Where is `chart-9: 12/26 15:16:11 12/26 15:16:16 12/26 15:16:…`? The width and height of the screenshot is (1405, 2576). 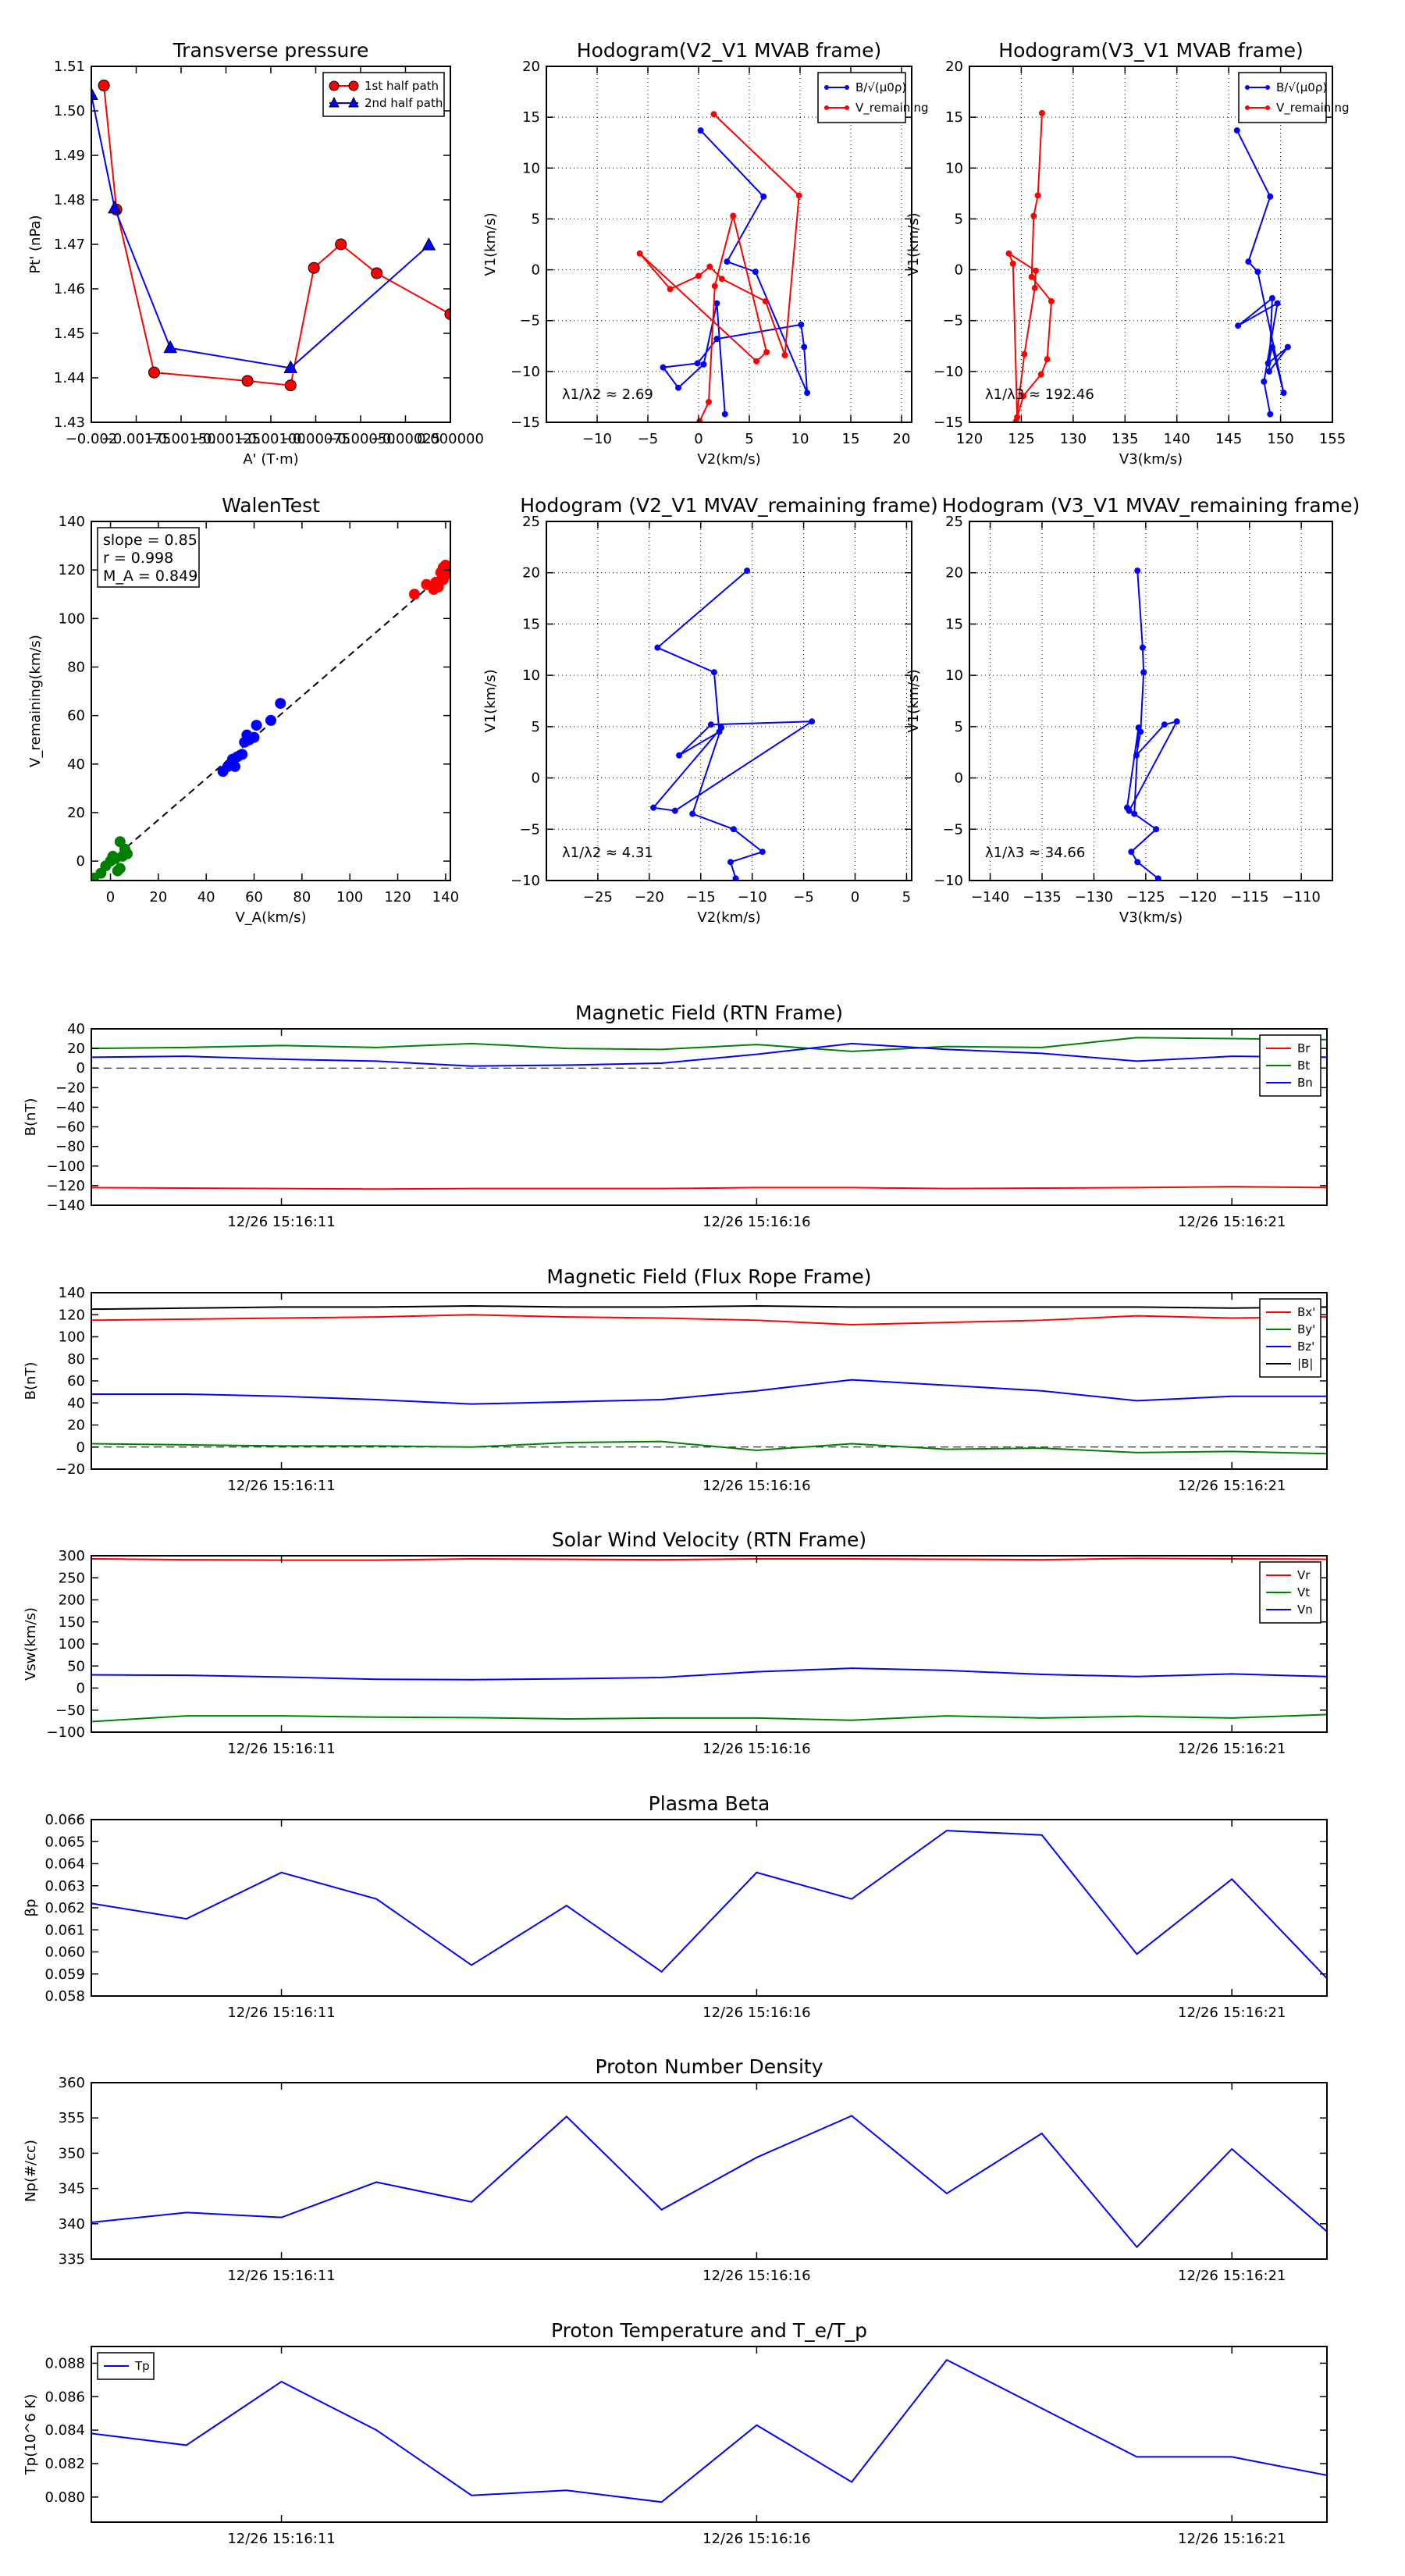
chart-9: 12/26 15:16:11 12/26 15:16:16 12/26 15:16:… is located at coordinates (676, 1906).